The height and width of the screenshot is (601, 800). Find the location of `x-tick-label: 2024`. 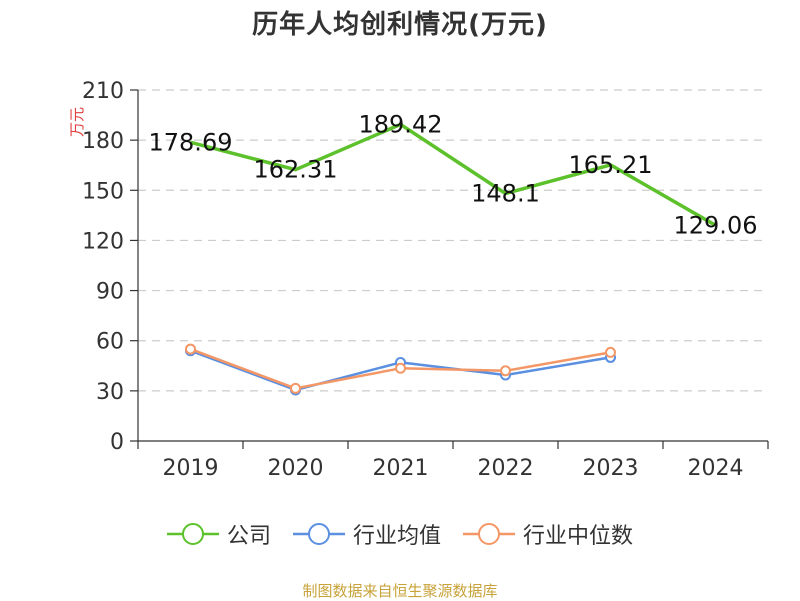

x-tick-label: 2024 is located at coordinates (716, 468).